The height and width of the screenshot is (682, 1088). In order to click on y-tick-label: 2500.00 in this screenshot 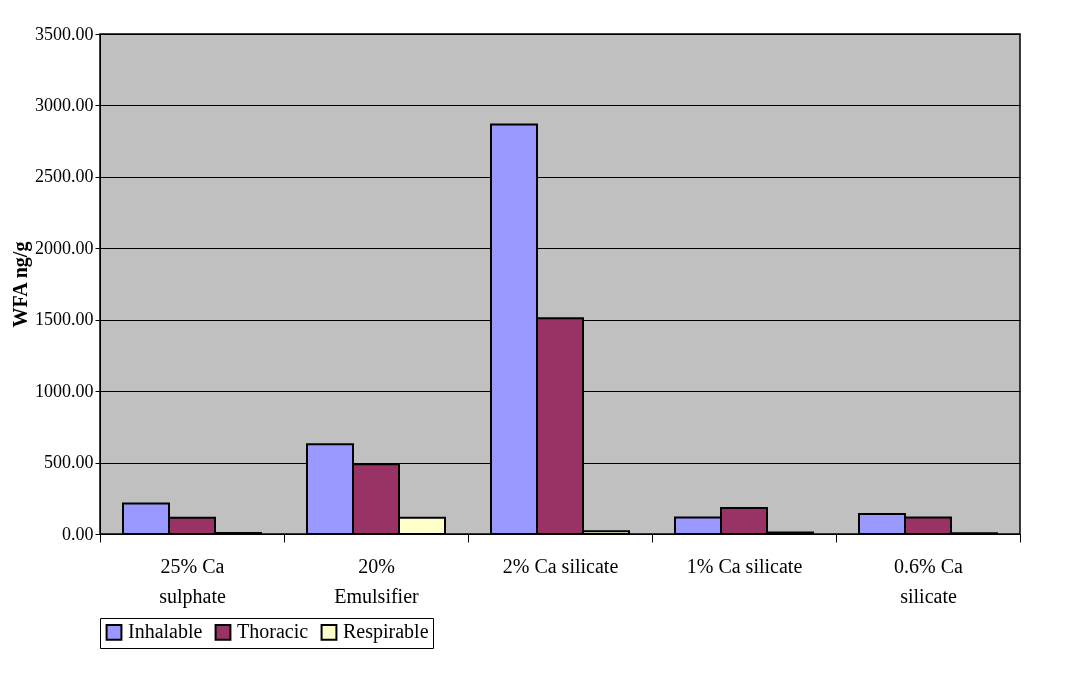, I will do `click(64, 176)`.